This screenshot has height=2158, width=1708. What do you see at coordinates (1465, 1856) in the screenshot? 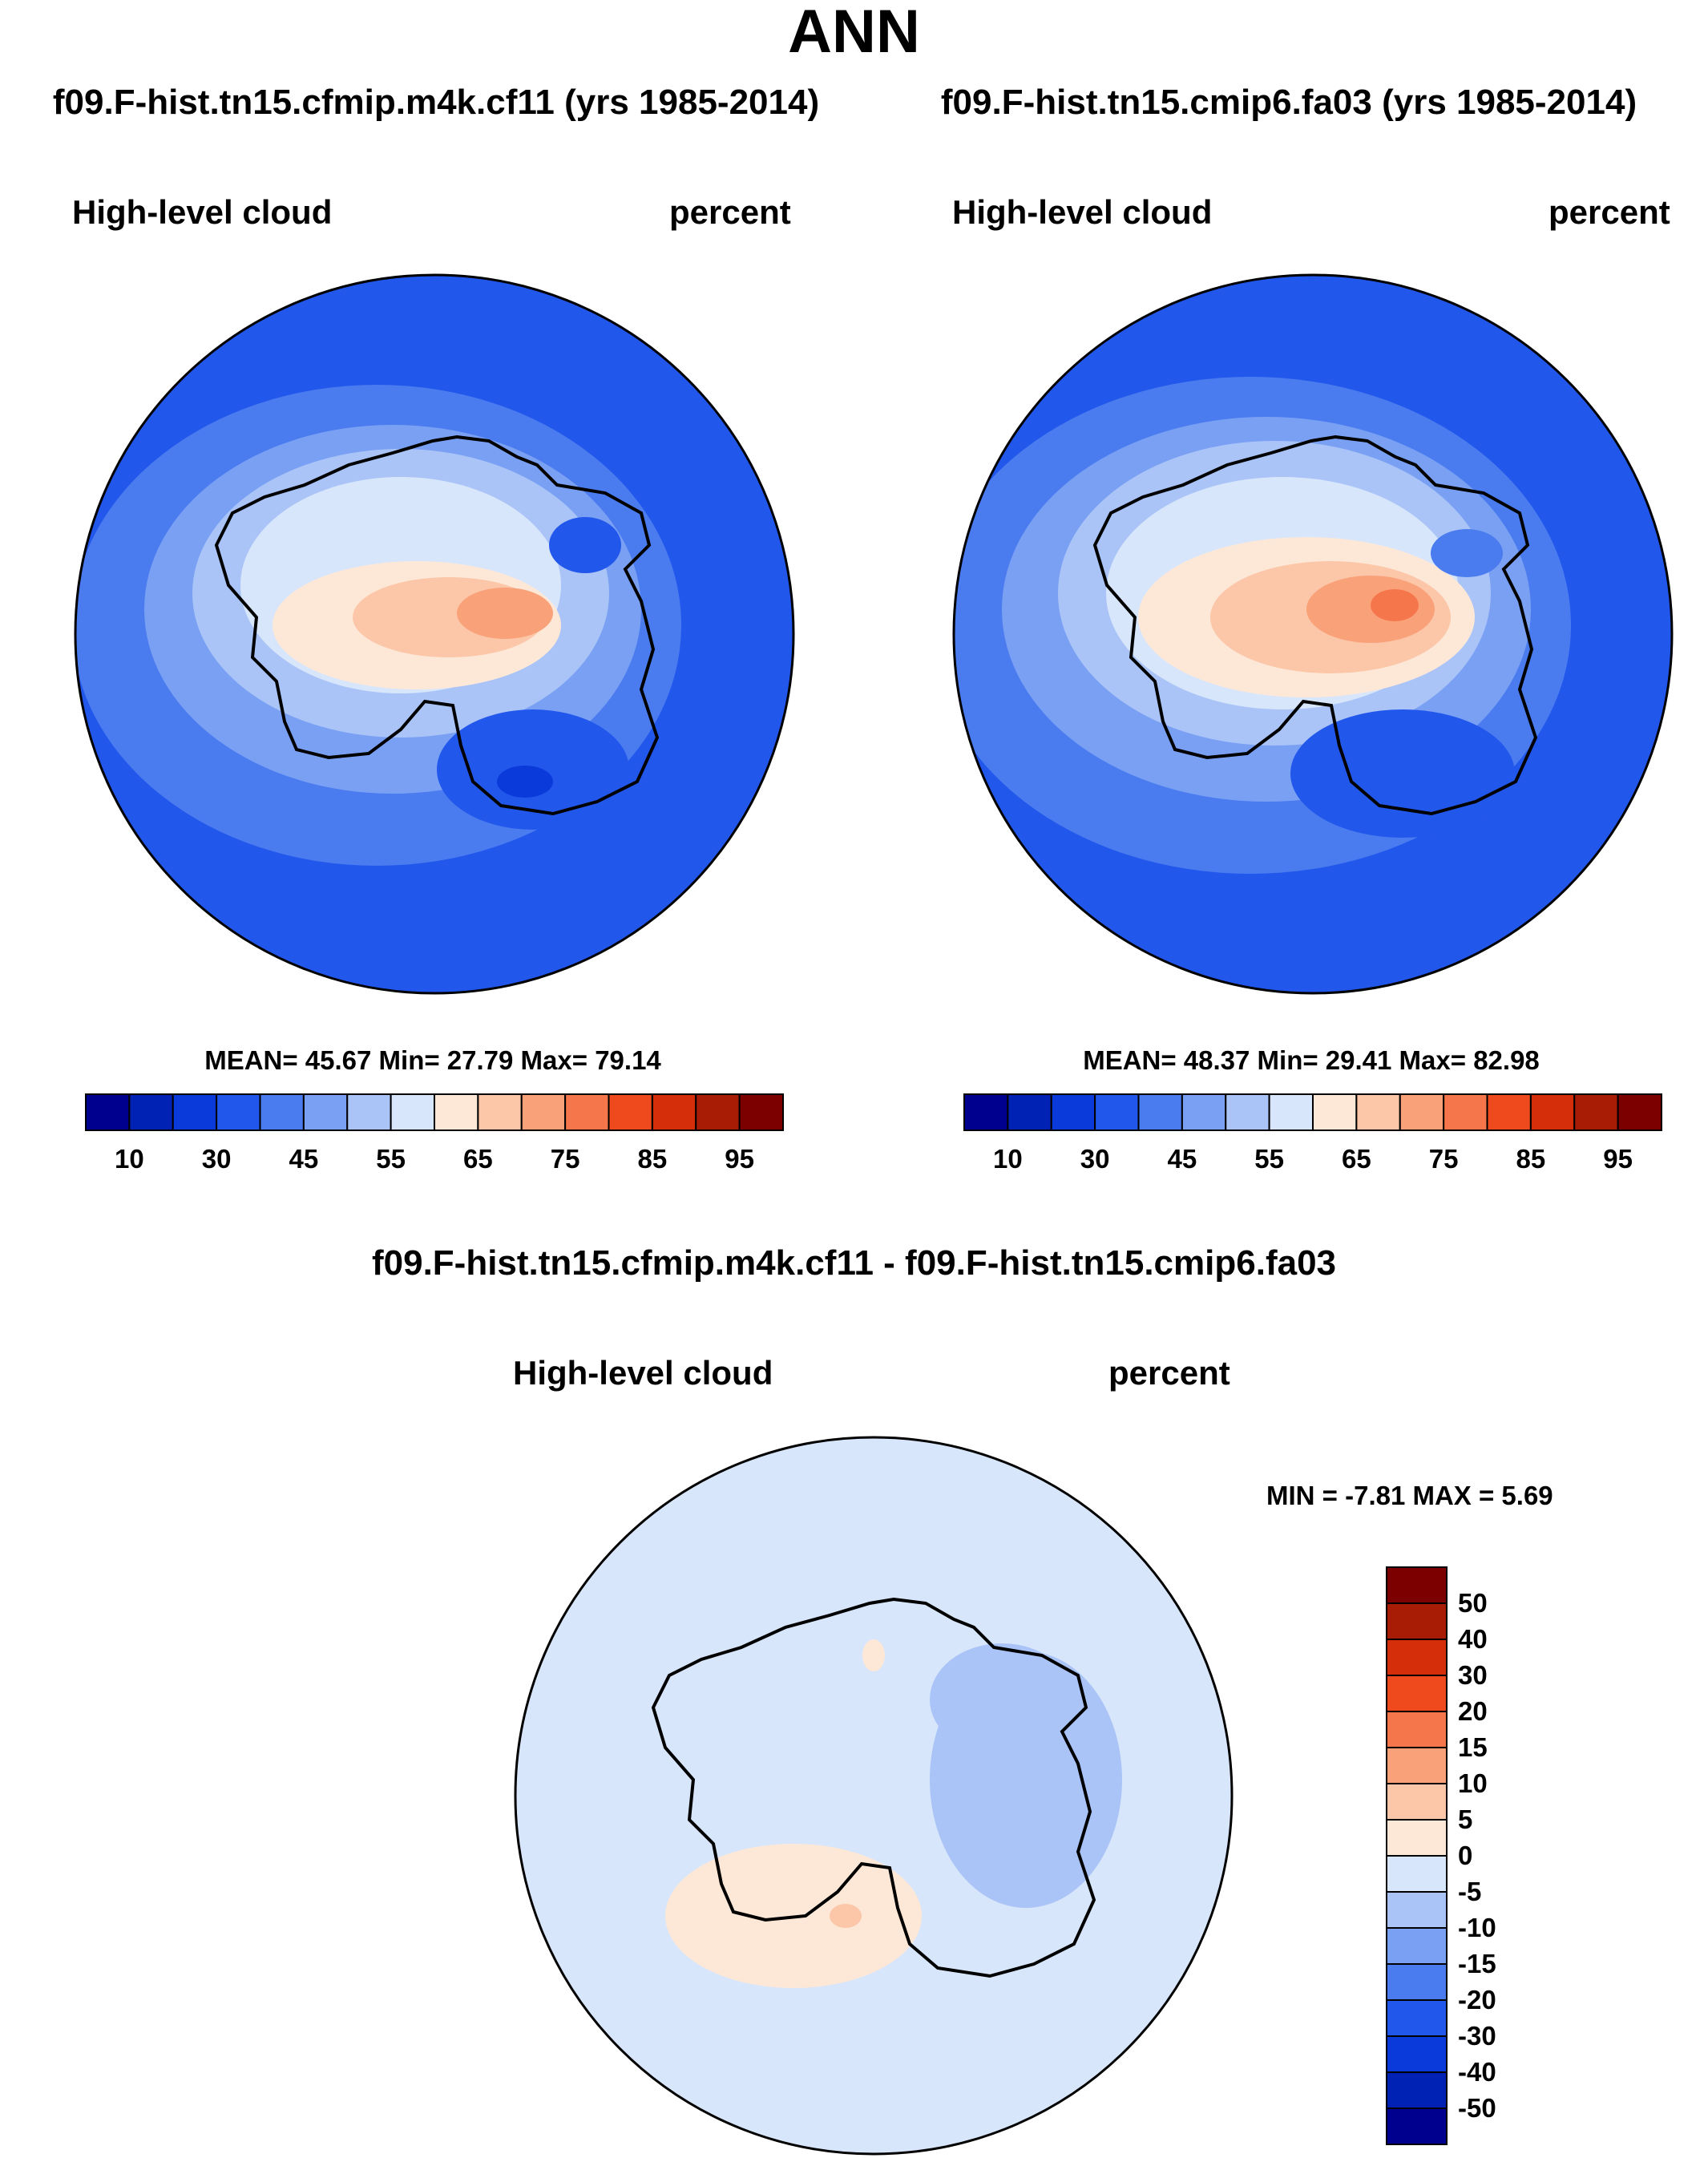
I see `diff-colorbar-tick-label: 0` at bounding box center [1465, 1856].